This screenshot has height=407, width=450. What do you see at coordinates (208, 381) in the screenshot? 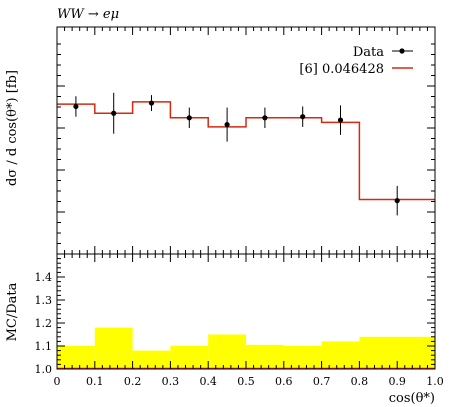
I see `ratio-x-tick-label: 0.4` at bounding box center [208, 381].